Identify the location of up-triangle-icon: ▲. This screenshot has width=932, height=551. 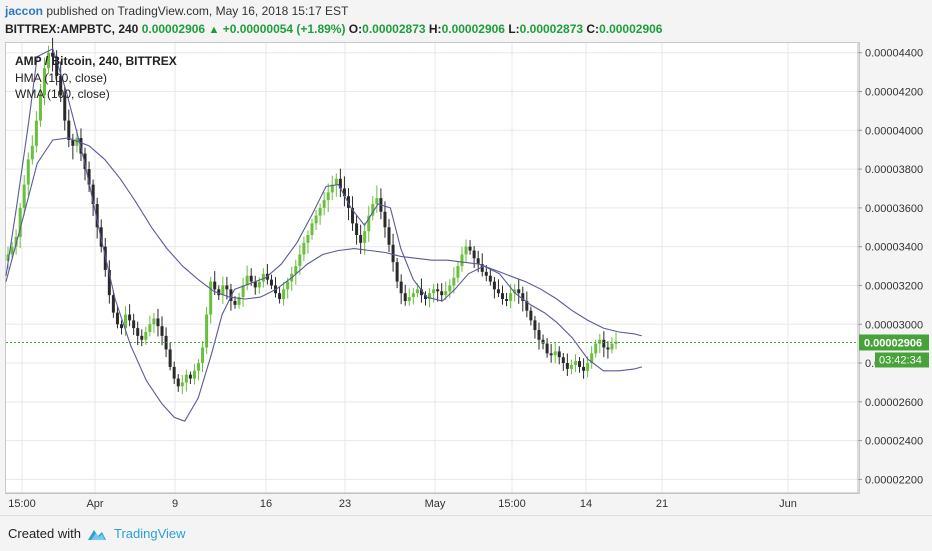
(214, 30).